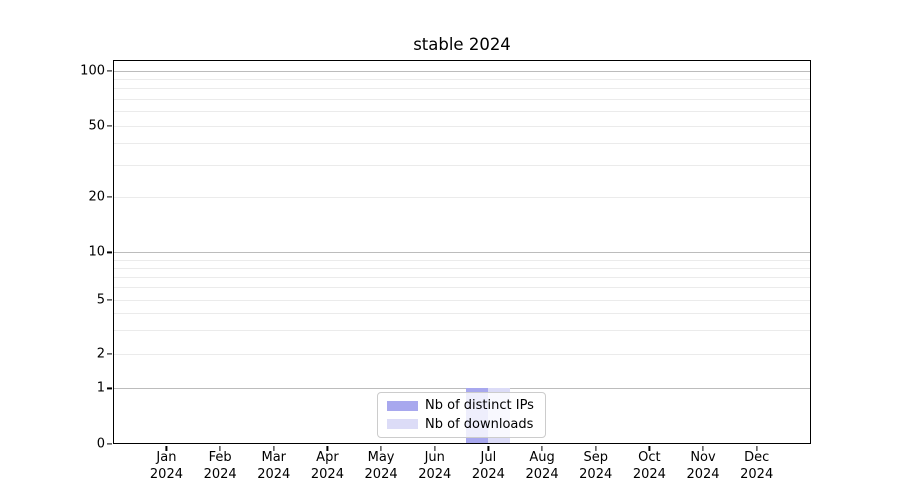 The width and height of the screenshot is (900, 500). What do you see at coordinates (461, 415) in the screenshot?
I see `legend: Nb of distinct IPs Nb of downloads` at bounding box center [461, 415].